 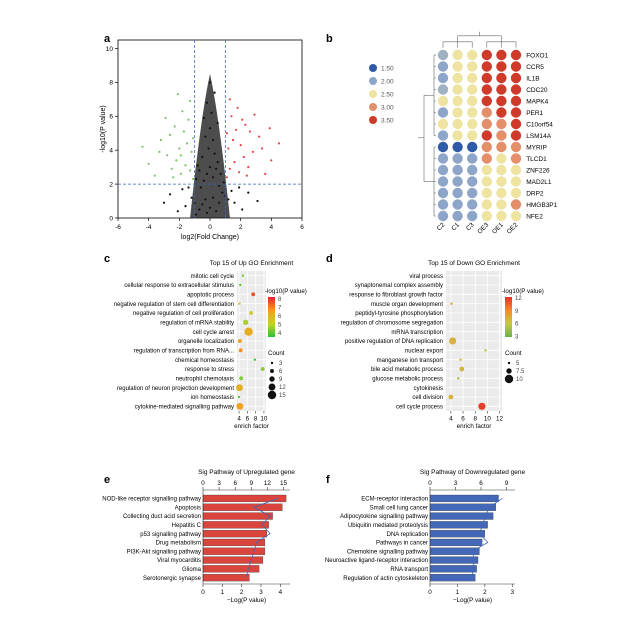 I want to click on pathway-label: Adipocytokine signalling pathway, so click(x=384, y=517).